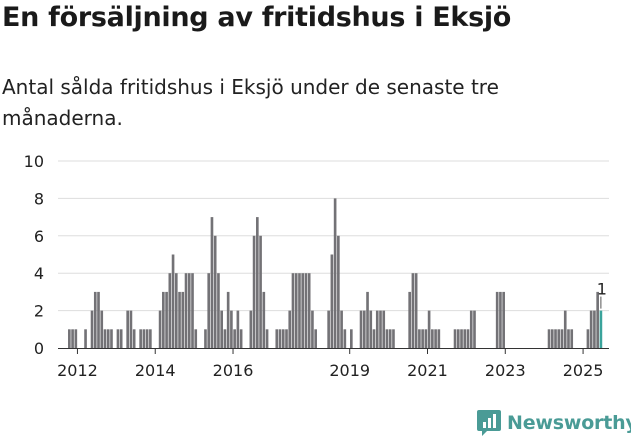 The width and height of the screenshot is (631, 439). Describe the element at coordinates (34, 161) in the screenshot. I see `y-tick-label: 10` at that location.